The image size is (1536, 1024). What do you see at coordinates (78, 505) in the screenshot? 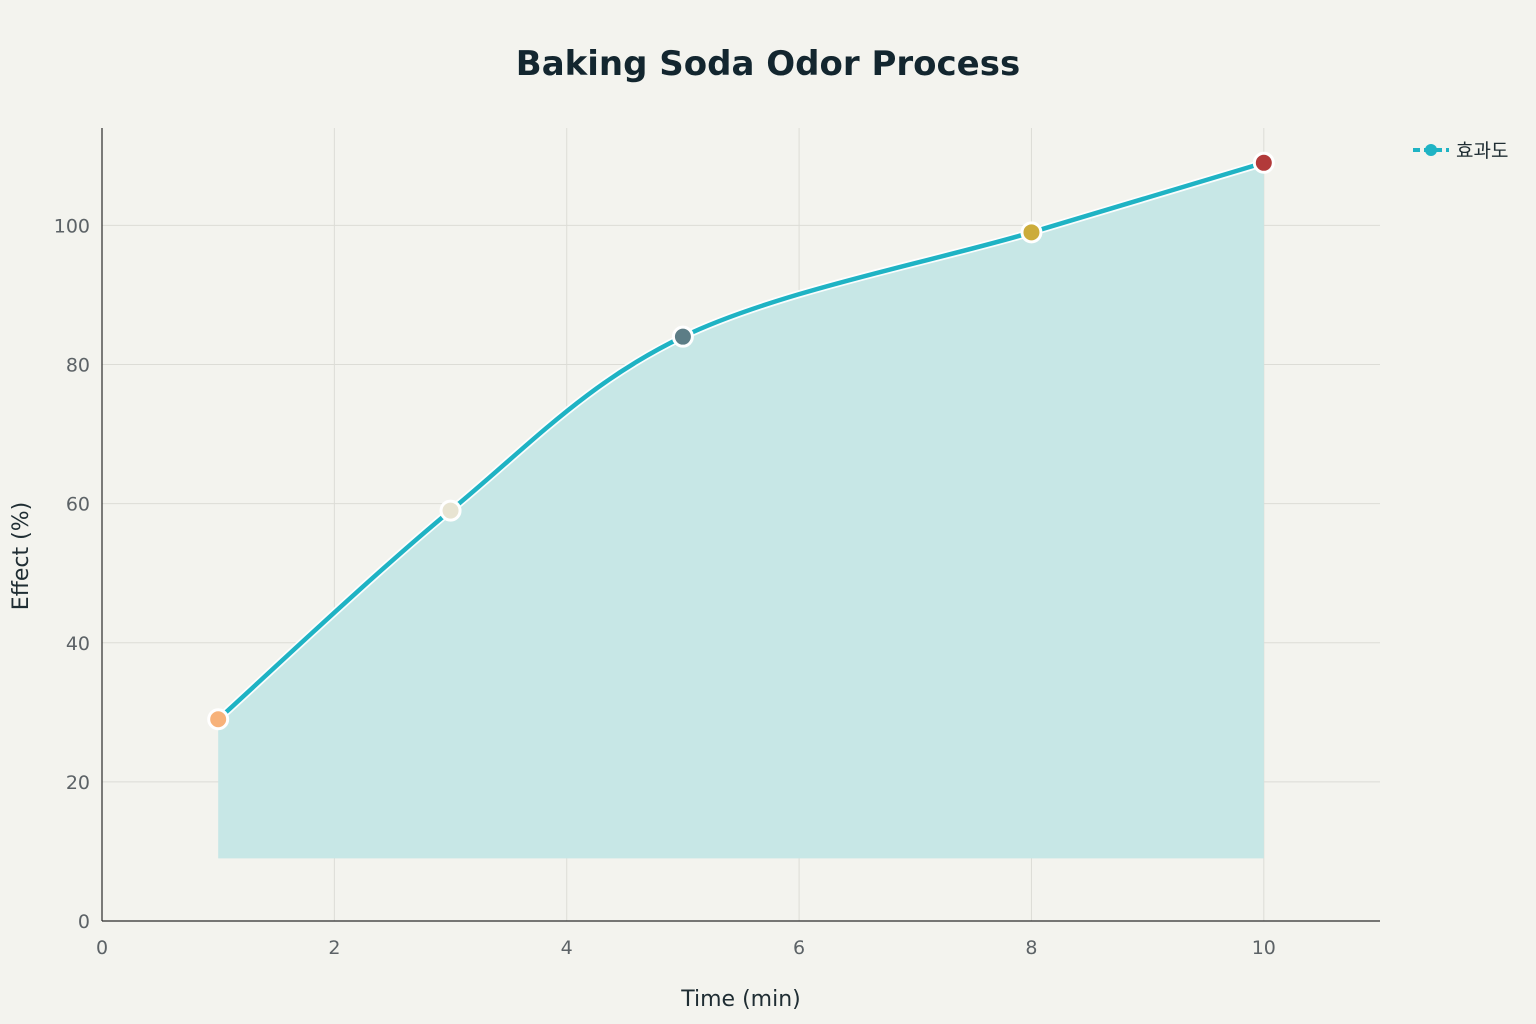
I see `y-tick-label: 60` at bounding box center [78, 505].